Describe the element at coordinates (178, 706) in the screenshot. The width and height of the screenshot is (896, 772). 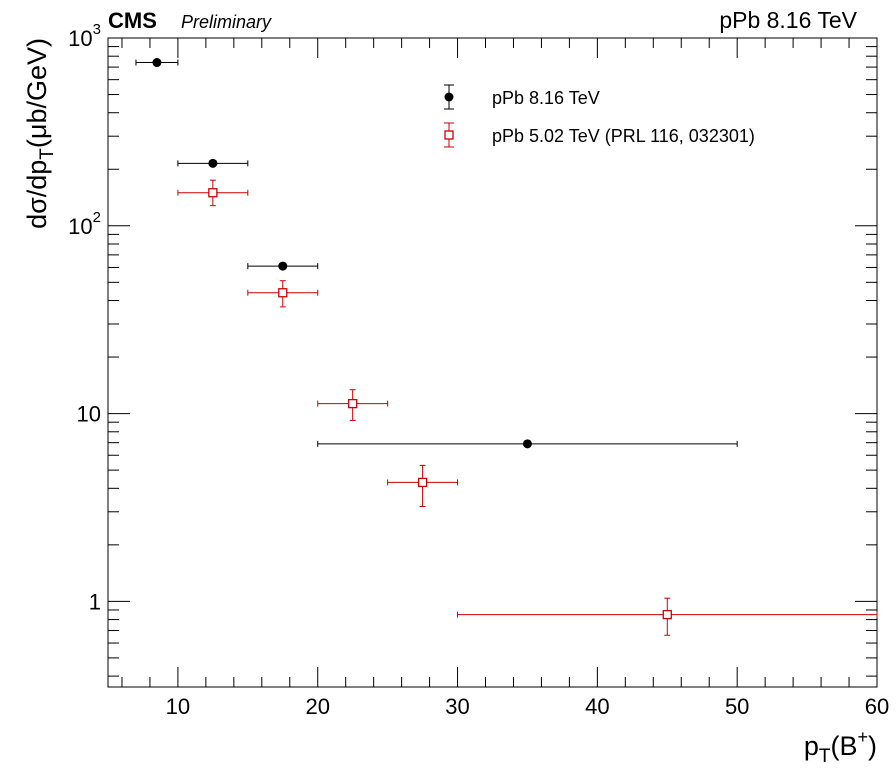
I see `x-tick-label: 10` at that location.